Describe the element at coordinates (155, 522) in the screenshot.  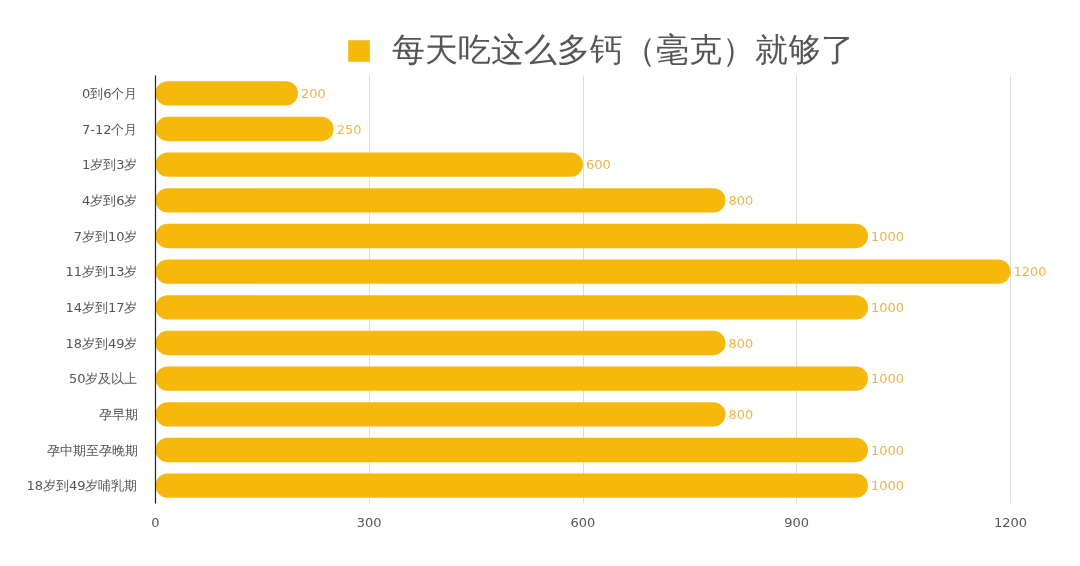
I see `x-tick-label: 0` at that location.